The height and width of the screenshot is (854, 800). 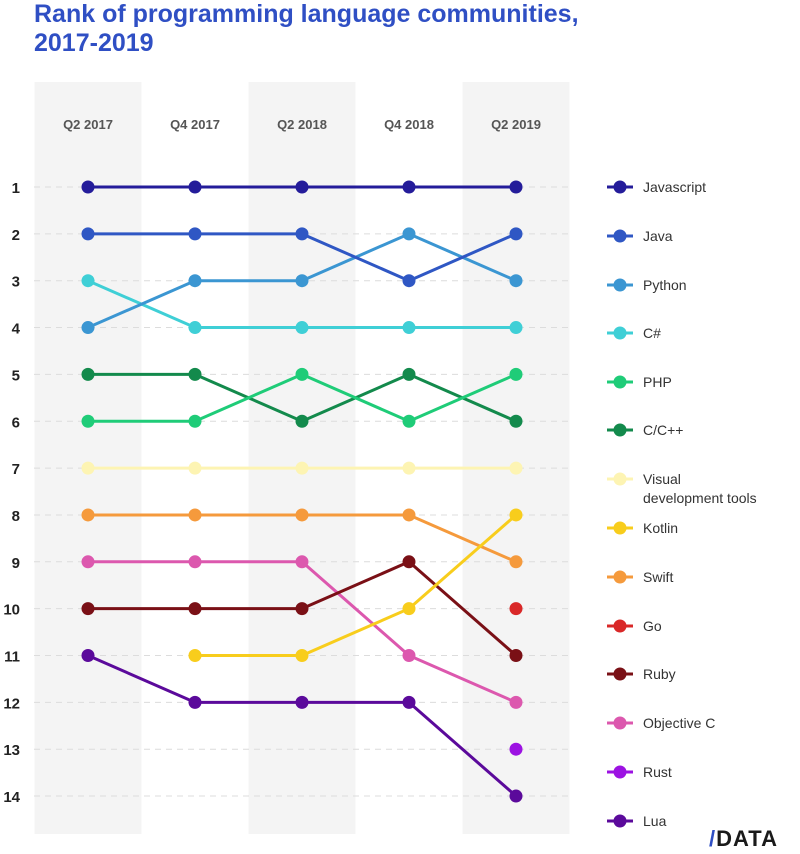 I want to click on legend-swatch-dot-python, so click(x=620, y=285).